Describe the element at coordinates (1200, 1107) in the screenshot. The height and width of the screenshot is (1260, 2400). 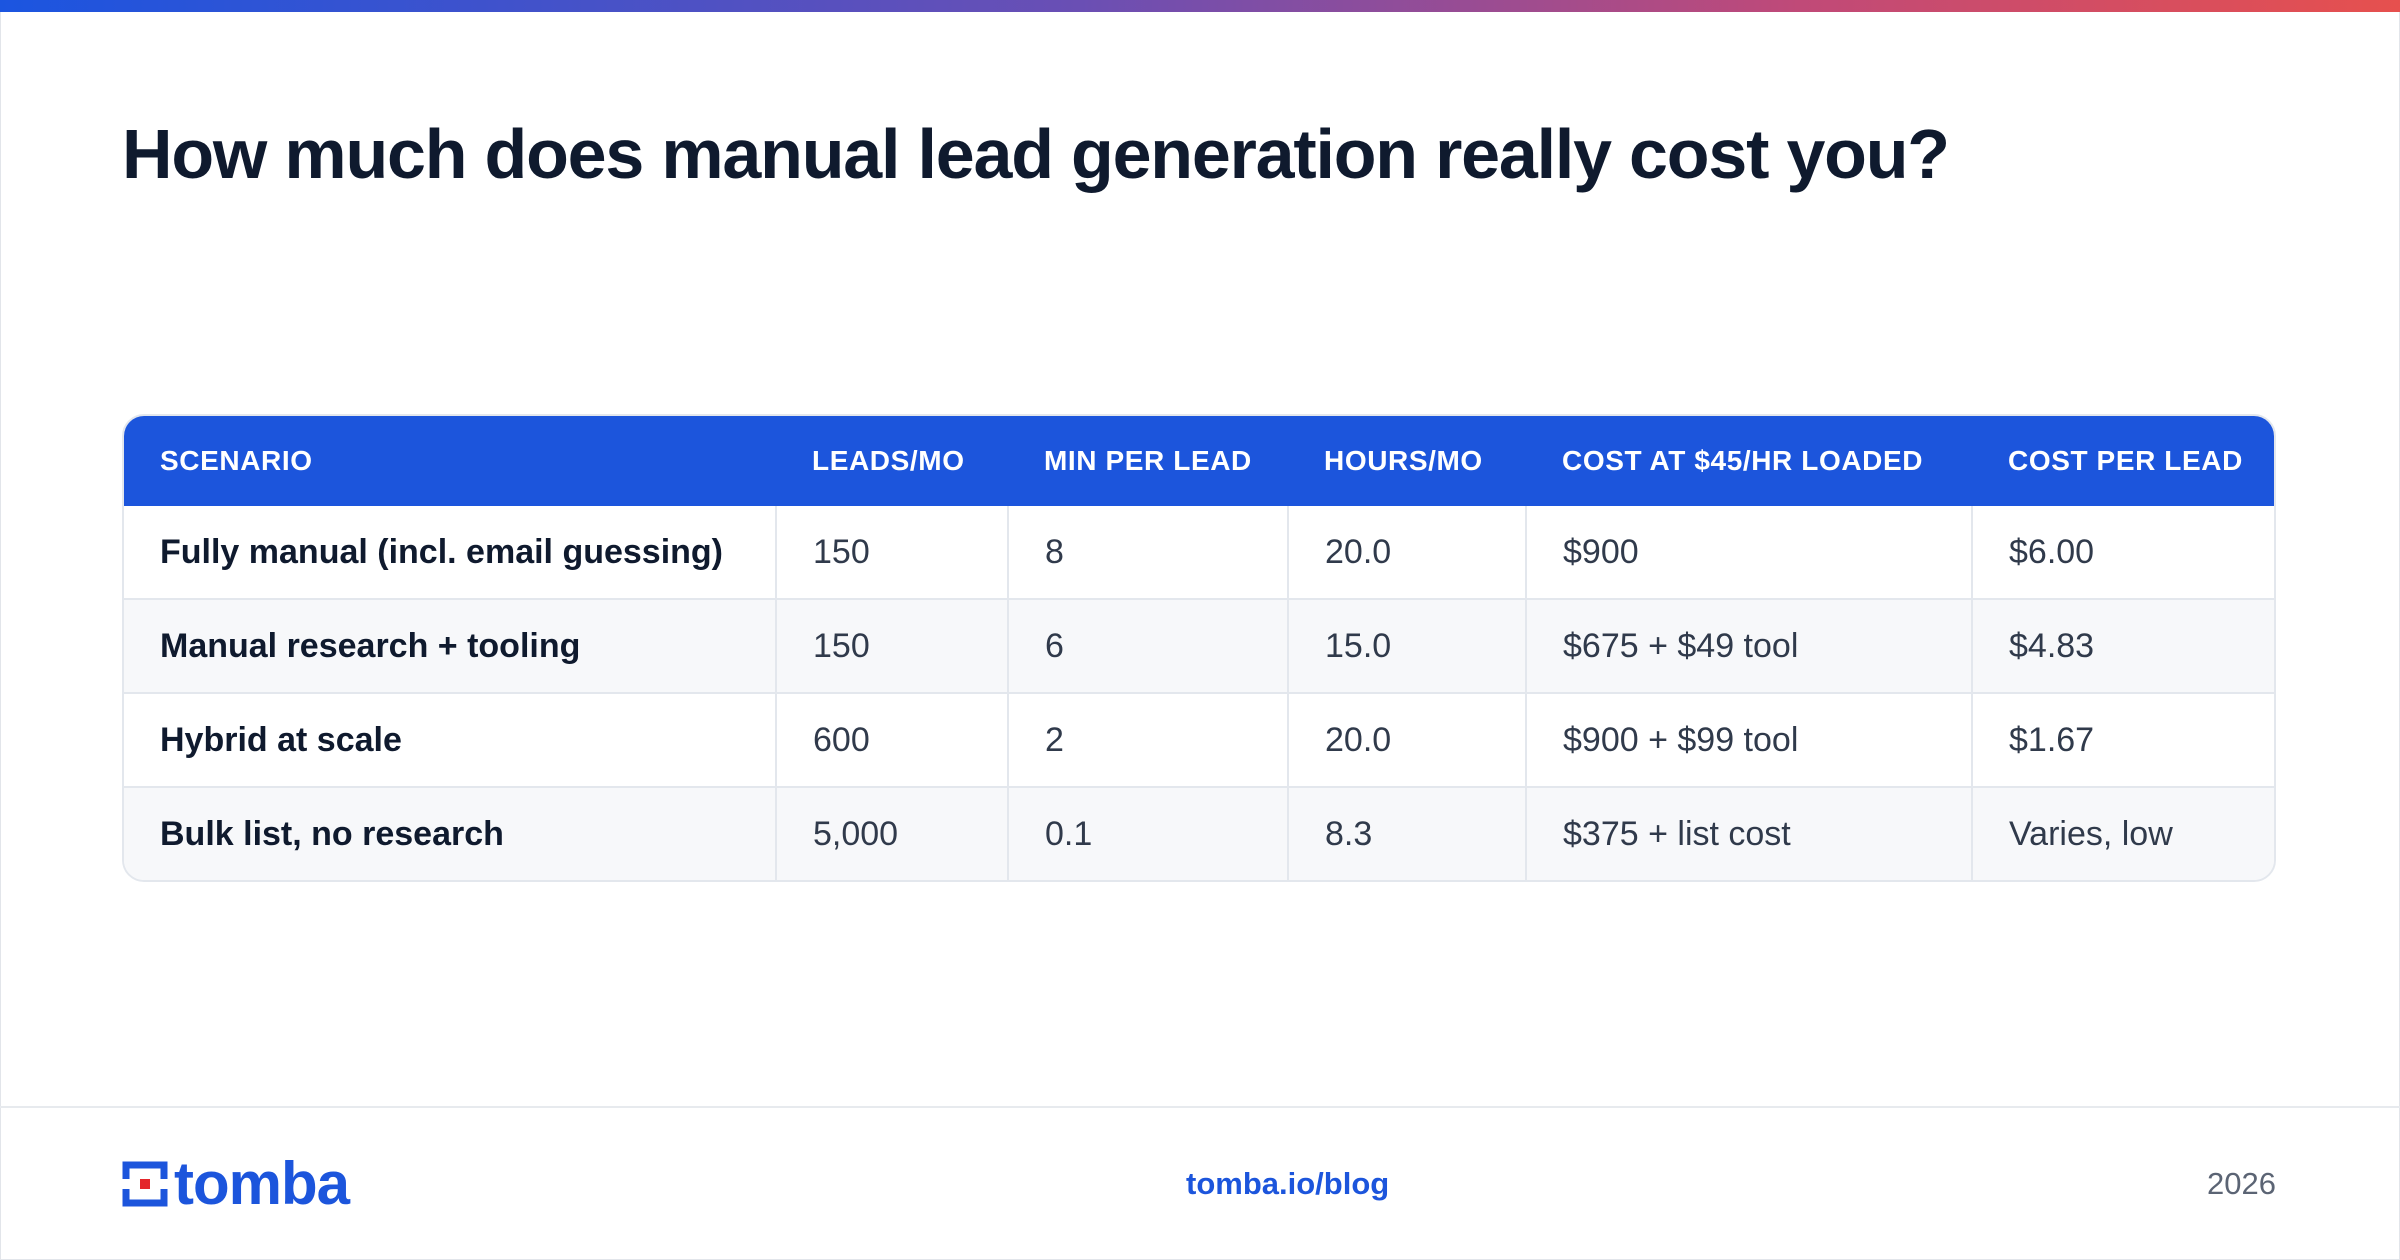
I see `footer-divider` at that location.